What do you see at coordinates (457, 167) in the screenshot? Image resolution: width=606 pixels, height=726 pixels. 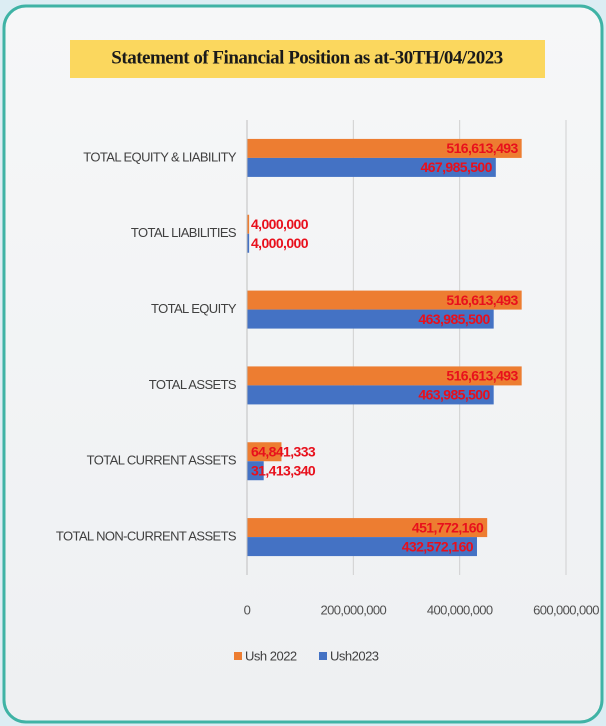 I see `value-label: 467,985,500` at bounding box center [457, 167].